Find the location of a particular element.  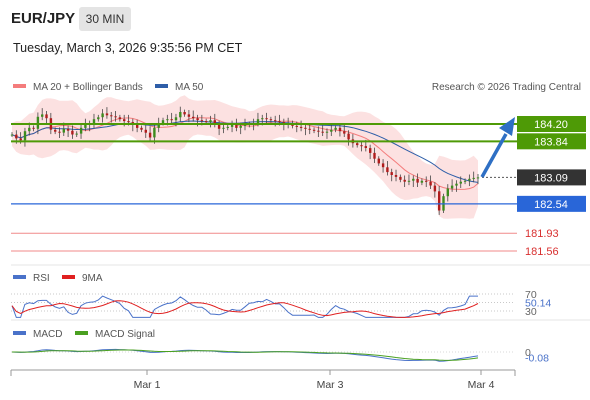

projection-arrow-line is located at coordinates (494, 155).